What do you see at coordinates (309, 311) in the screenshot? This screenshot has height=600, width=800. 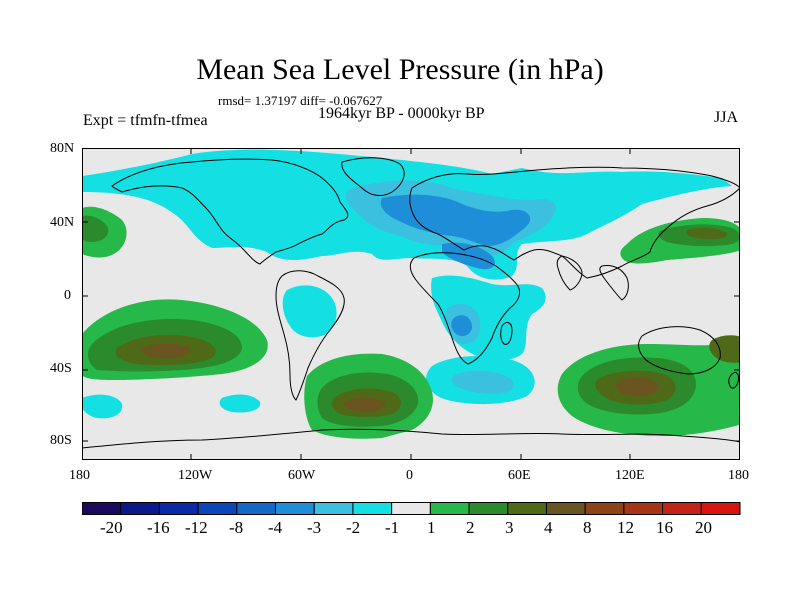 I see `south-america-low` at bounding box center [309, 311].